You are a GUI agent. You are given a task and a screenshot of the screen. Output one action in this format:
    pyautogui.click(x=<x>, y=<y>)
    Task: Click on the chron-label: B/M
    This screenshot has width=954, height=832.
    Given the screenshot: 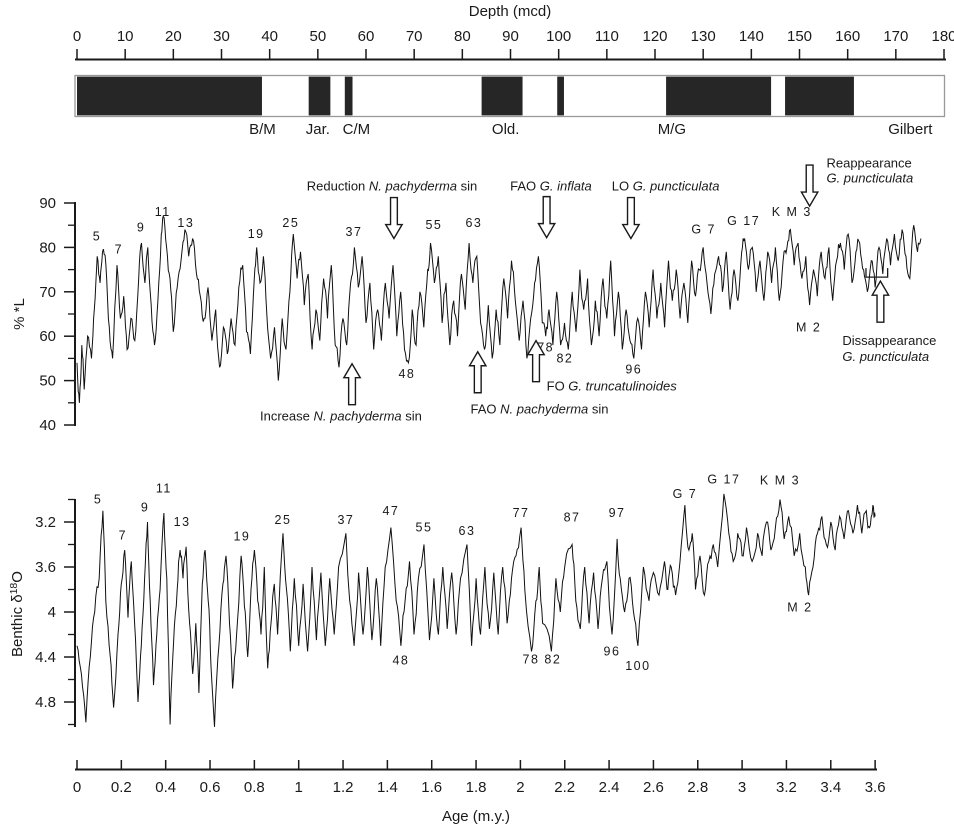 What is the action you would take?
    pyautogui.click(x=262, y=129)
    